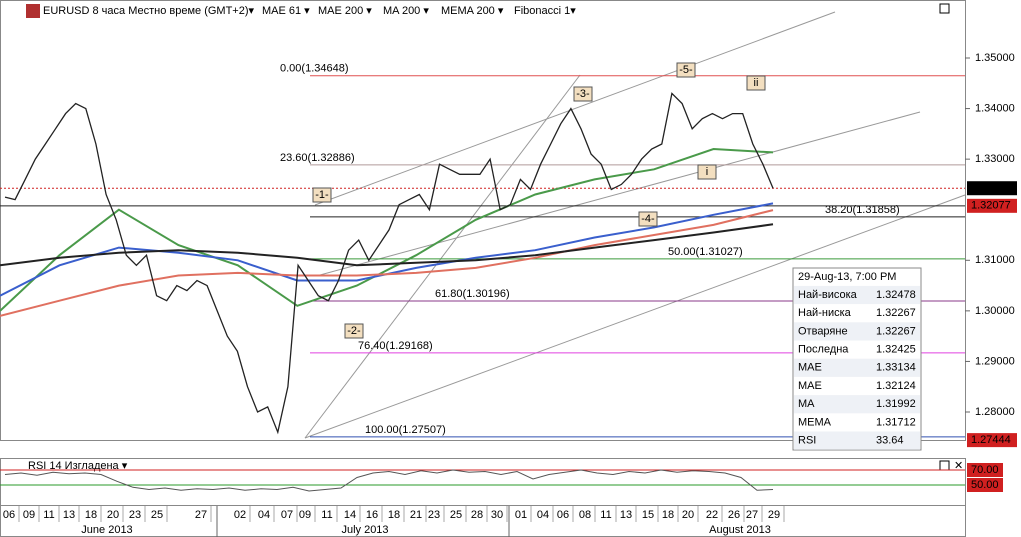  What do you see at coordinates (106, 530) in the screenshot?
I see `month-label: June 2013` at bounding box center [106, 530].